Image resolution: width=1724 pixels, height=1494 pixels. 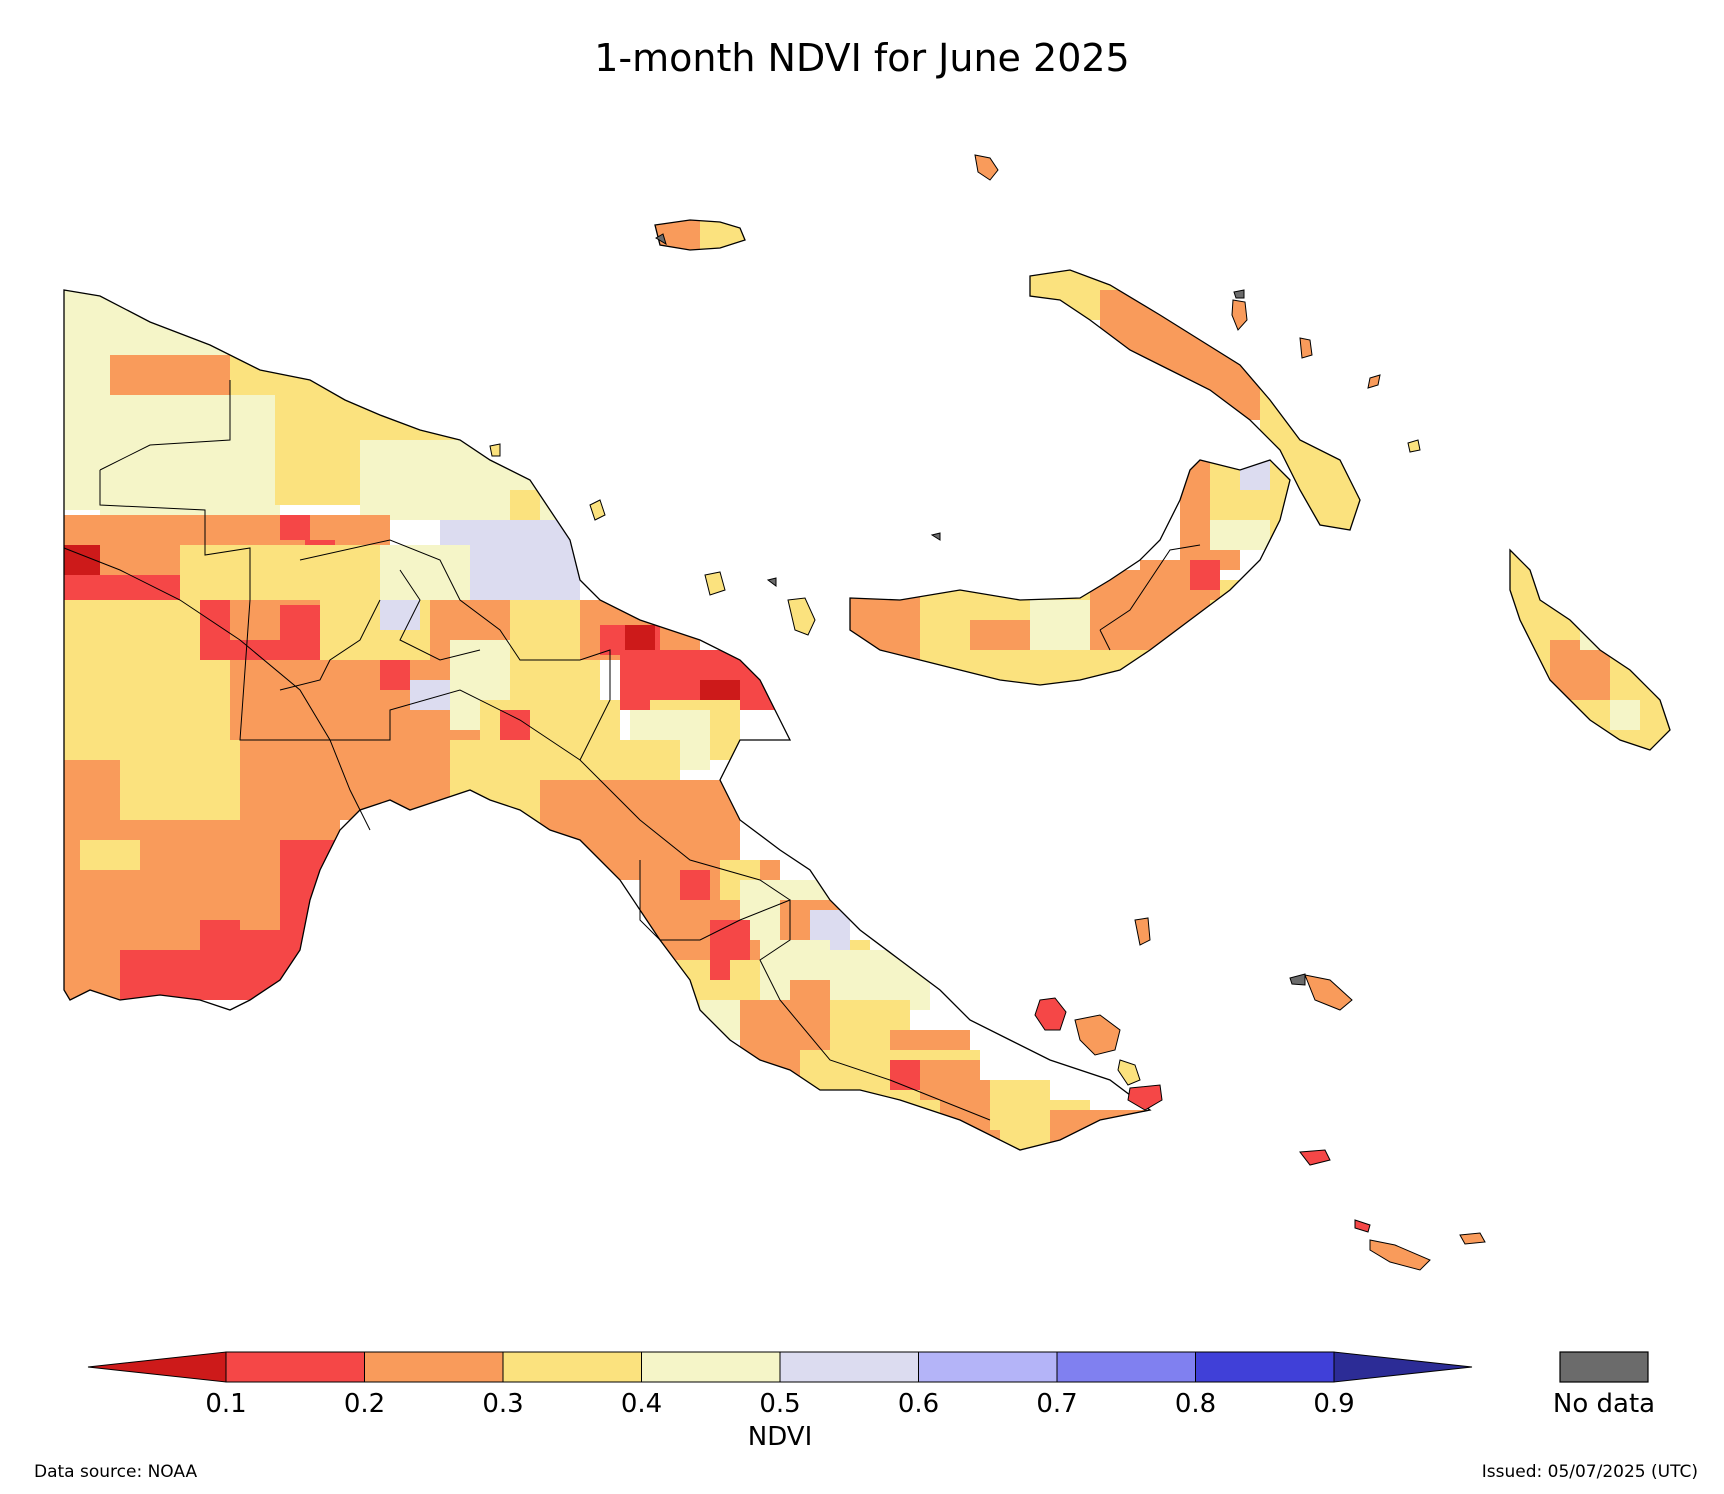 What do you see at coordinates (1333, 1404) in the screenshot?
I see `colorbar-tick-label: 0.9` at bounding box center [1333, 1404].